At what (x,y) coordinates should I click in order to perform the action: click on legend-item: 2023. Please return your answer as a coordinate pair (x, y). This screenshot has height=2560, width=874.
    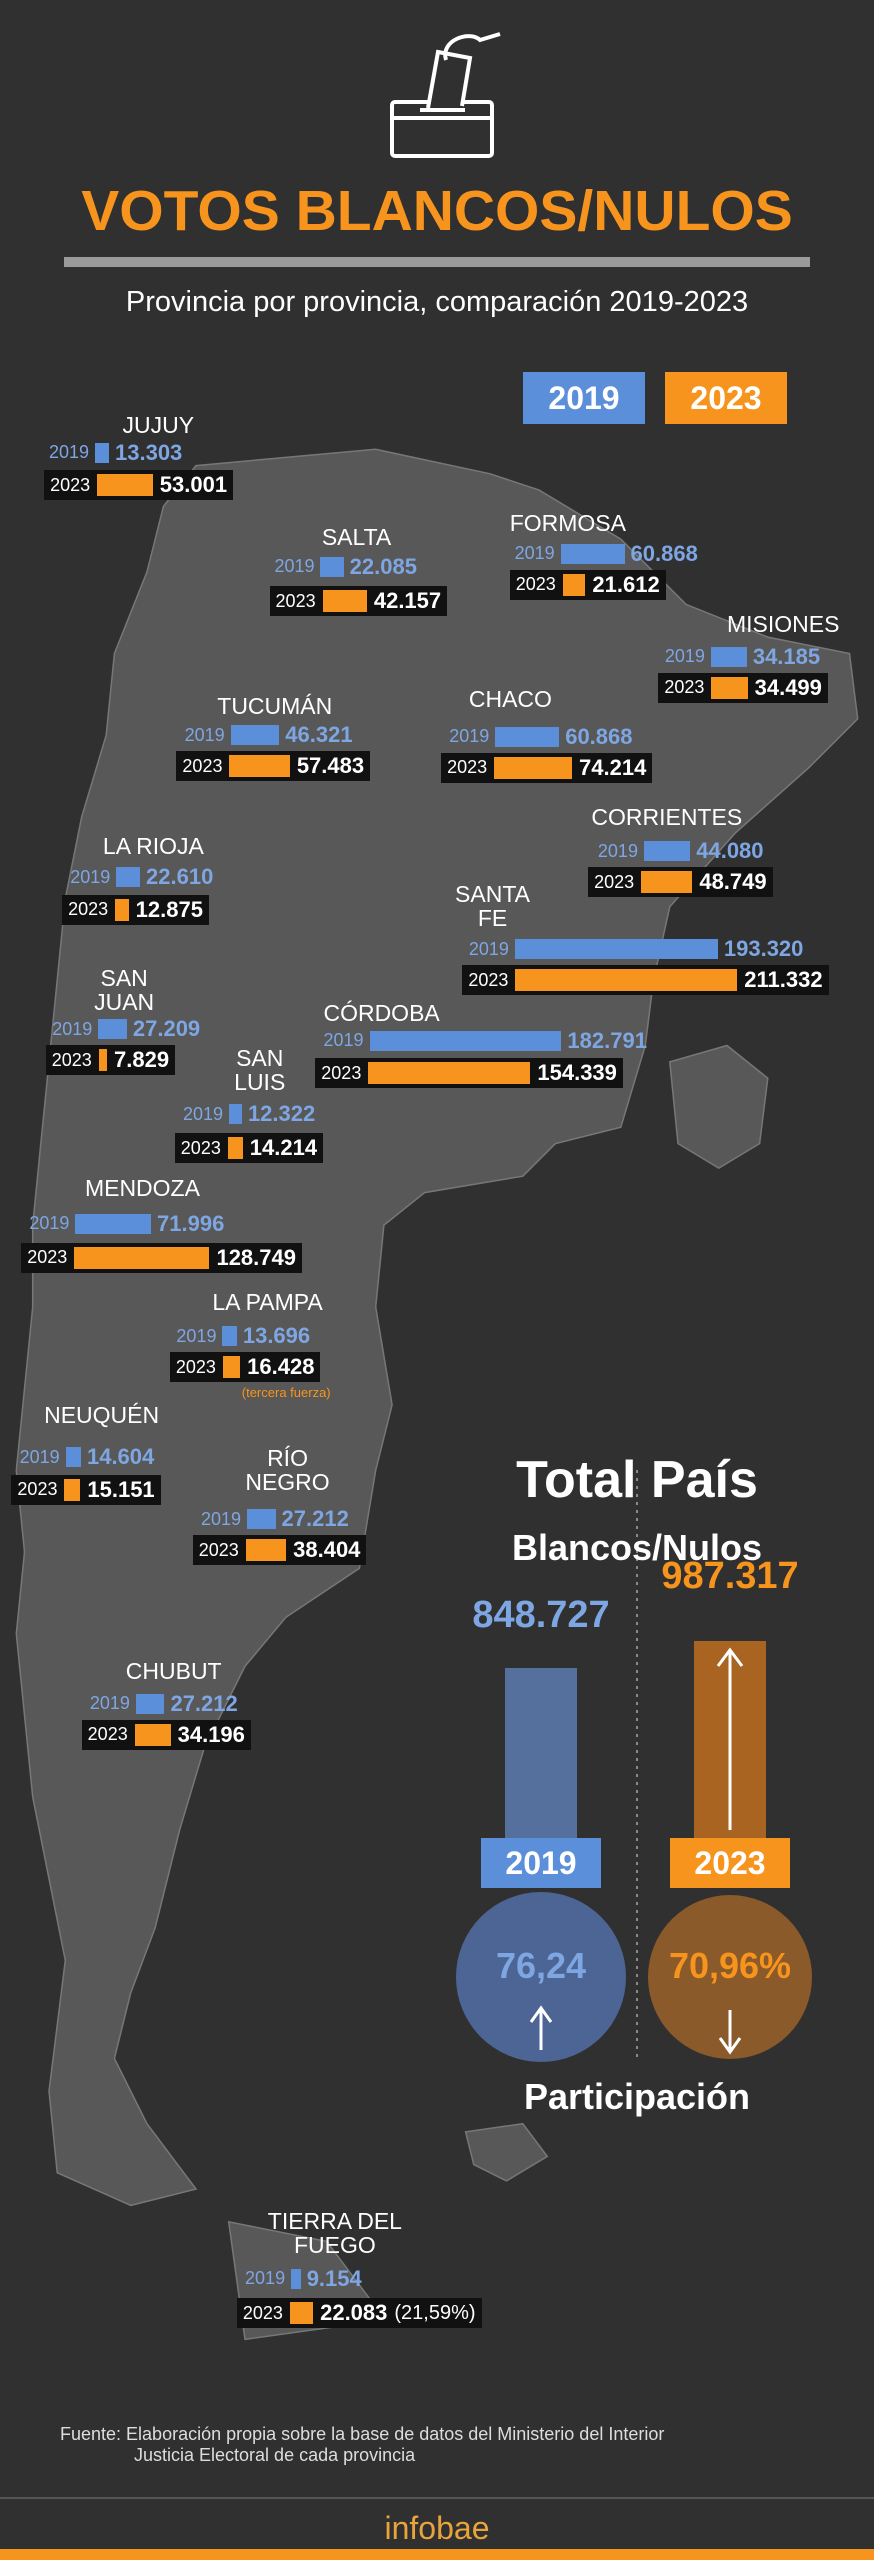
    Looking at the image, I should click on (726, 398).